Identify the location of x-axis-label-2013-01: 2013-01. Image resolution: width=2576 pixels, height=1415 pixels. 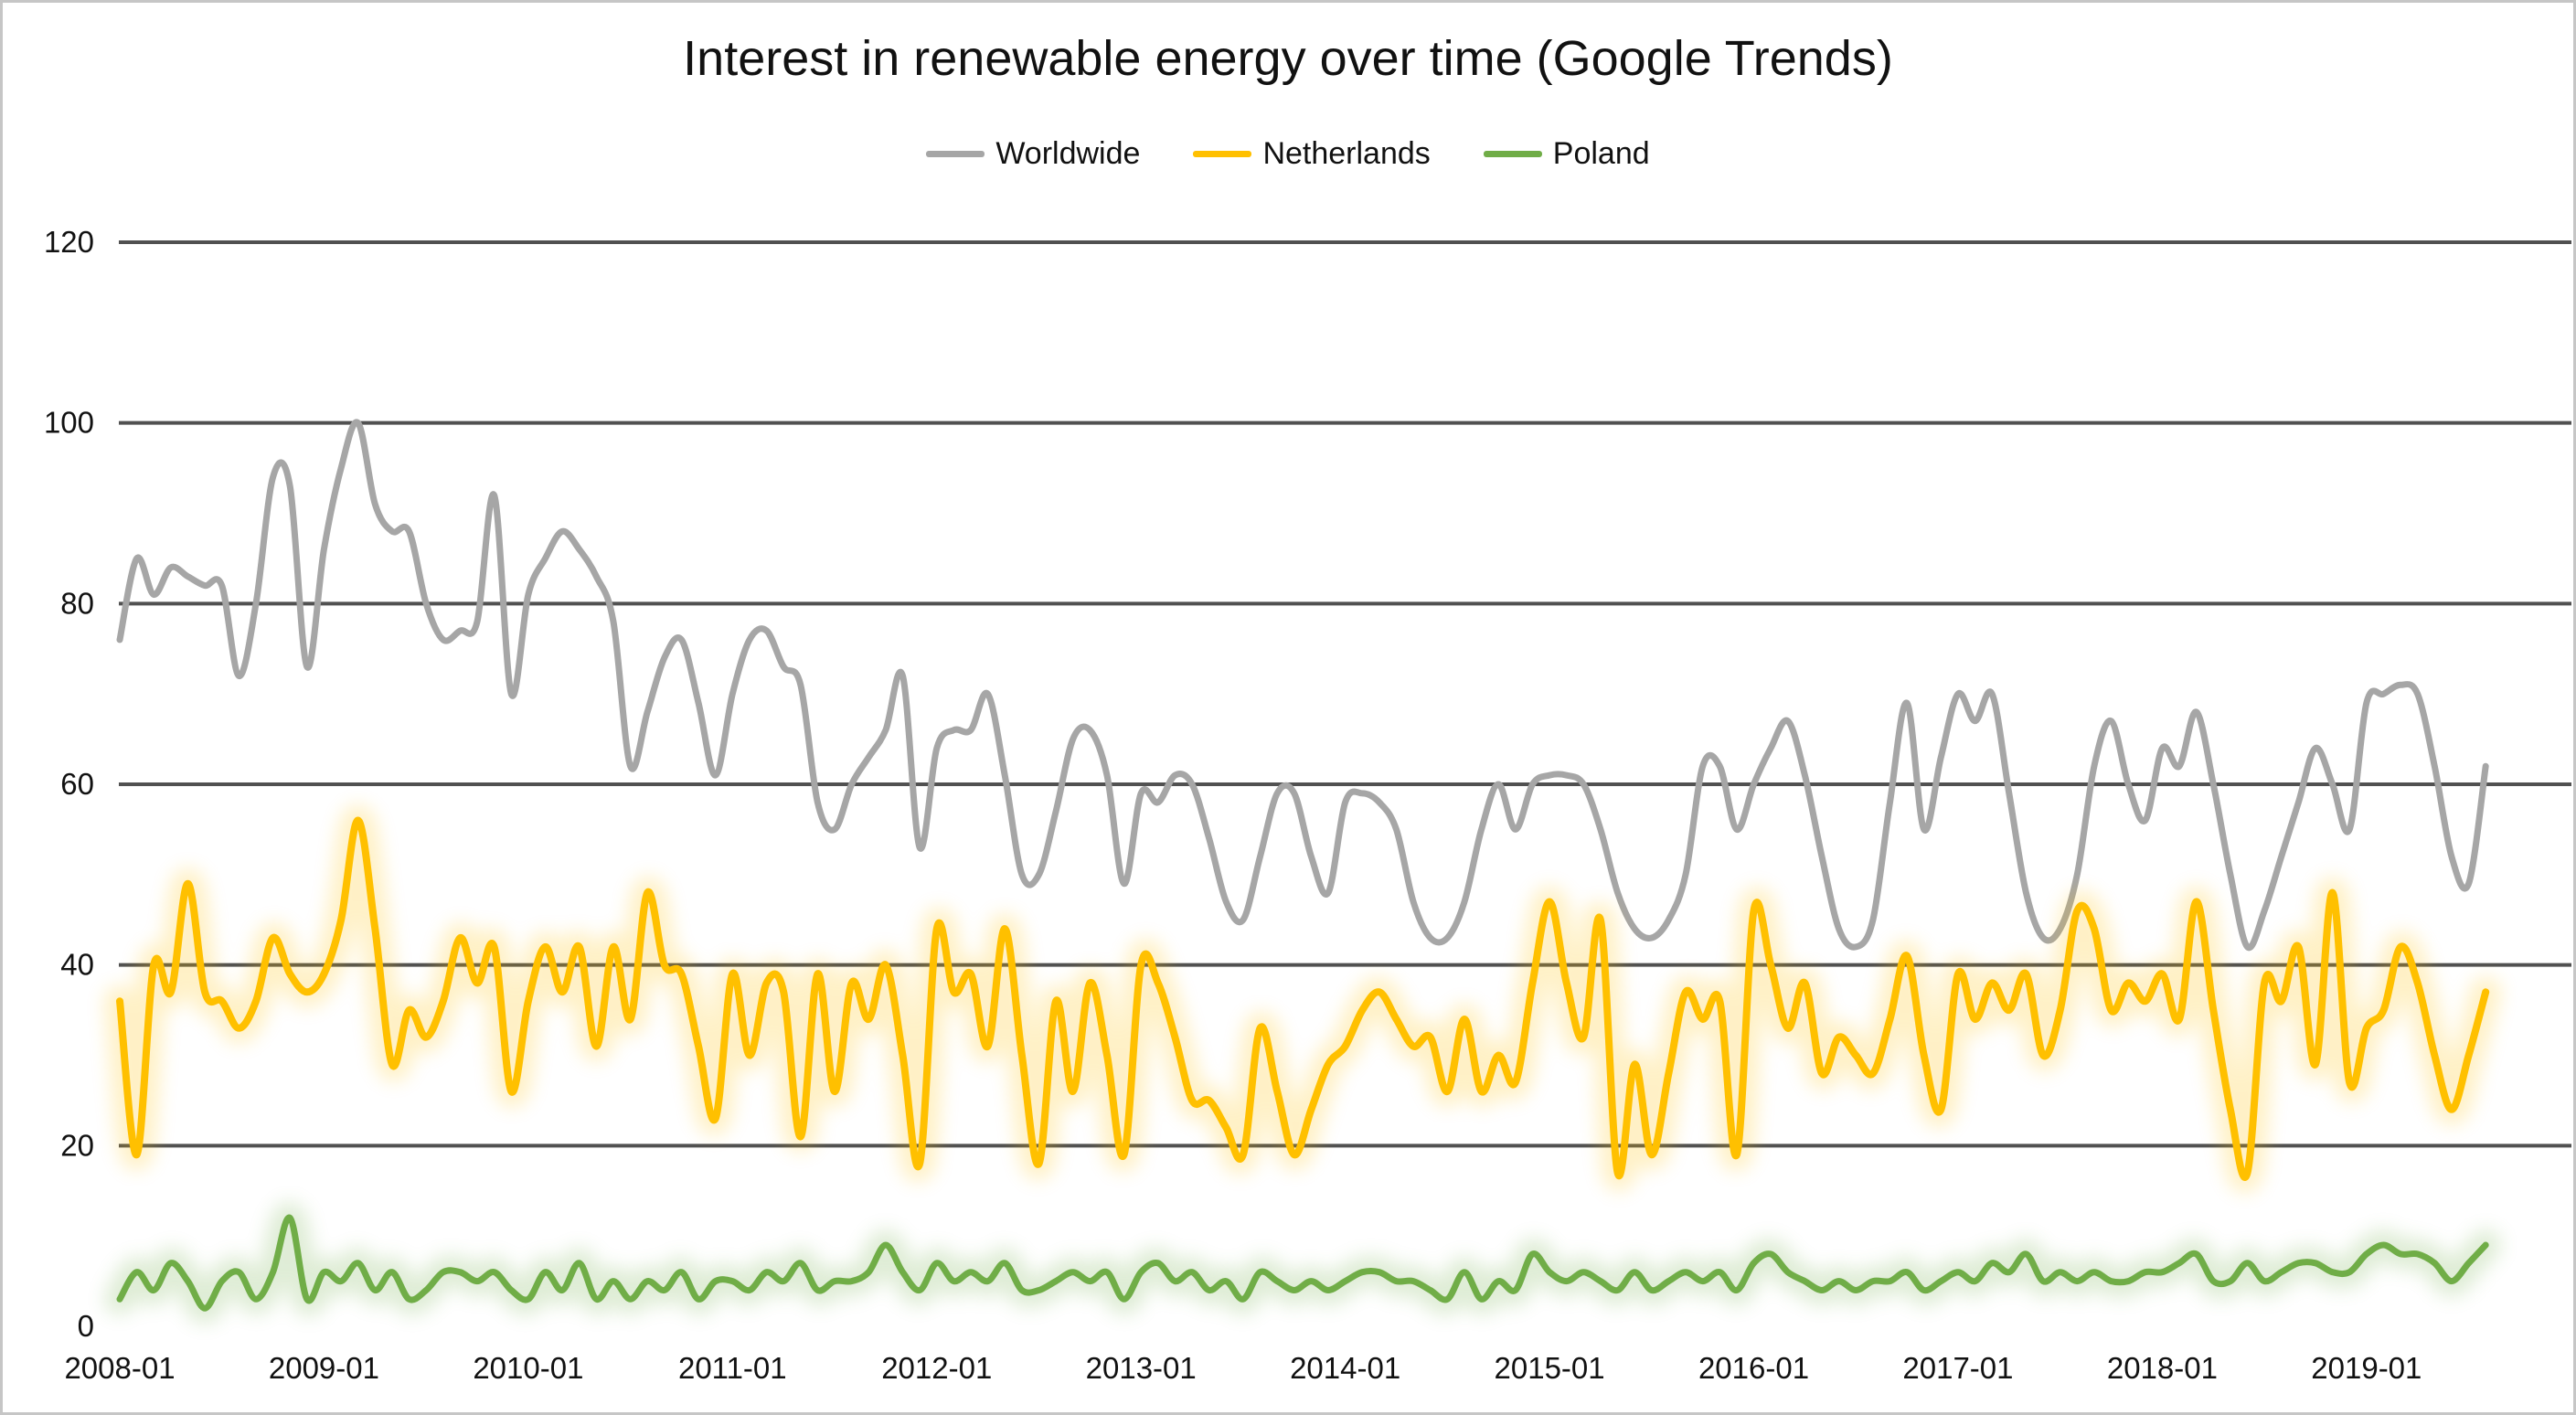
(1141, 1368).